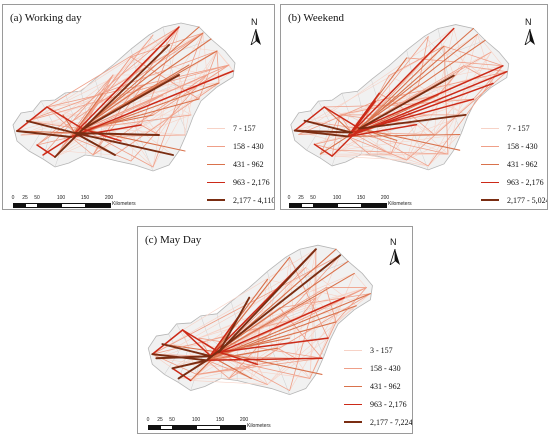  What do you see at coordinates (396, 251) in the screenshot?
I see `north-arrow-icon: N` at bounding box center [396, 251].